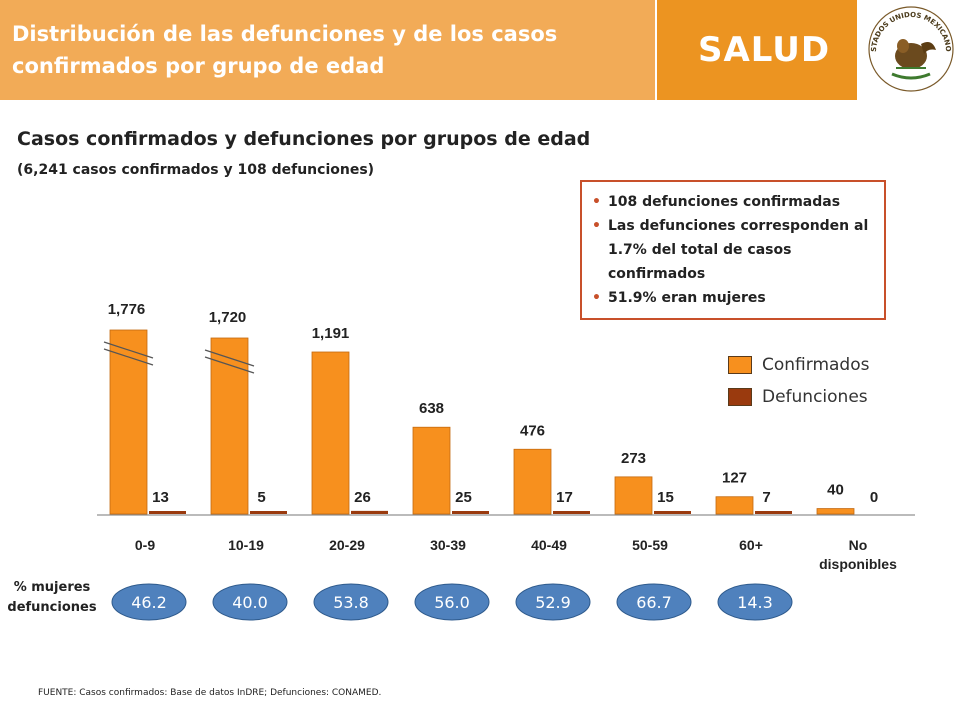 This screenshot has width=960, height=720. Describe the element at coordinates (145, 545) in the screenshot. I see `x-tick-label: 0-9` at that location.